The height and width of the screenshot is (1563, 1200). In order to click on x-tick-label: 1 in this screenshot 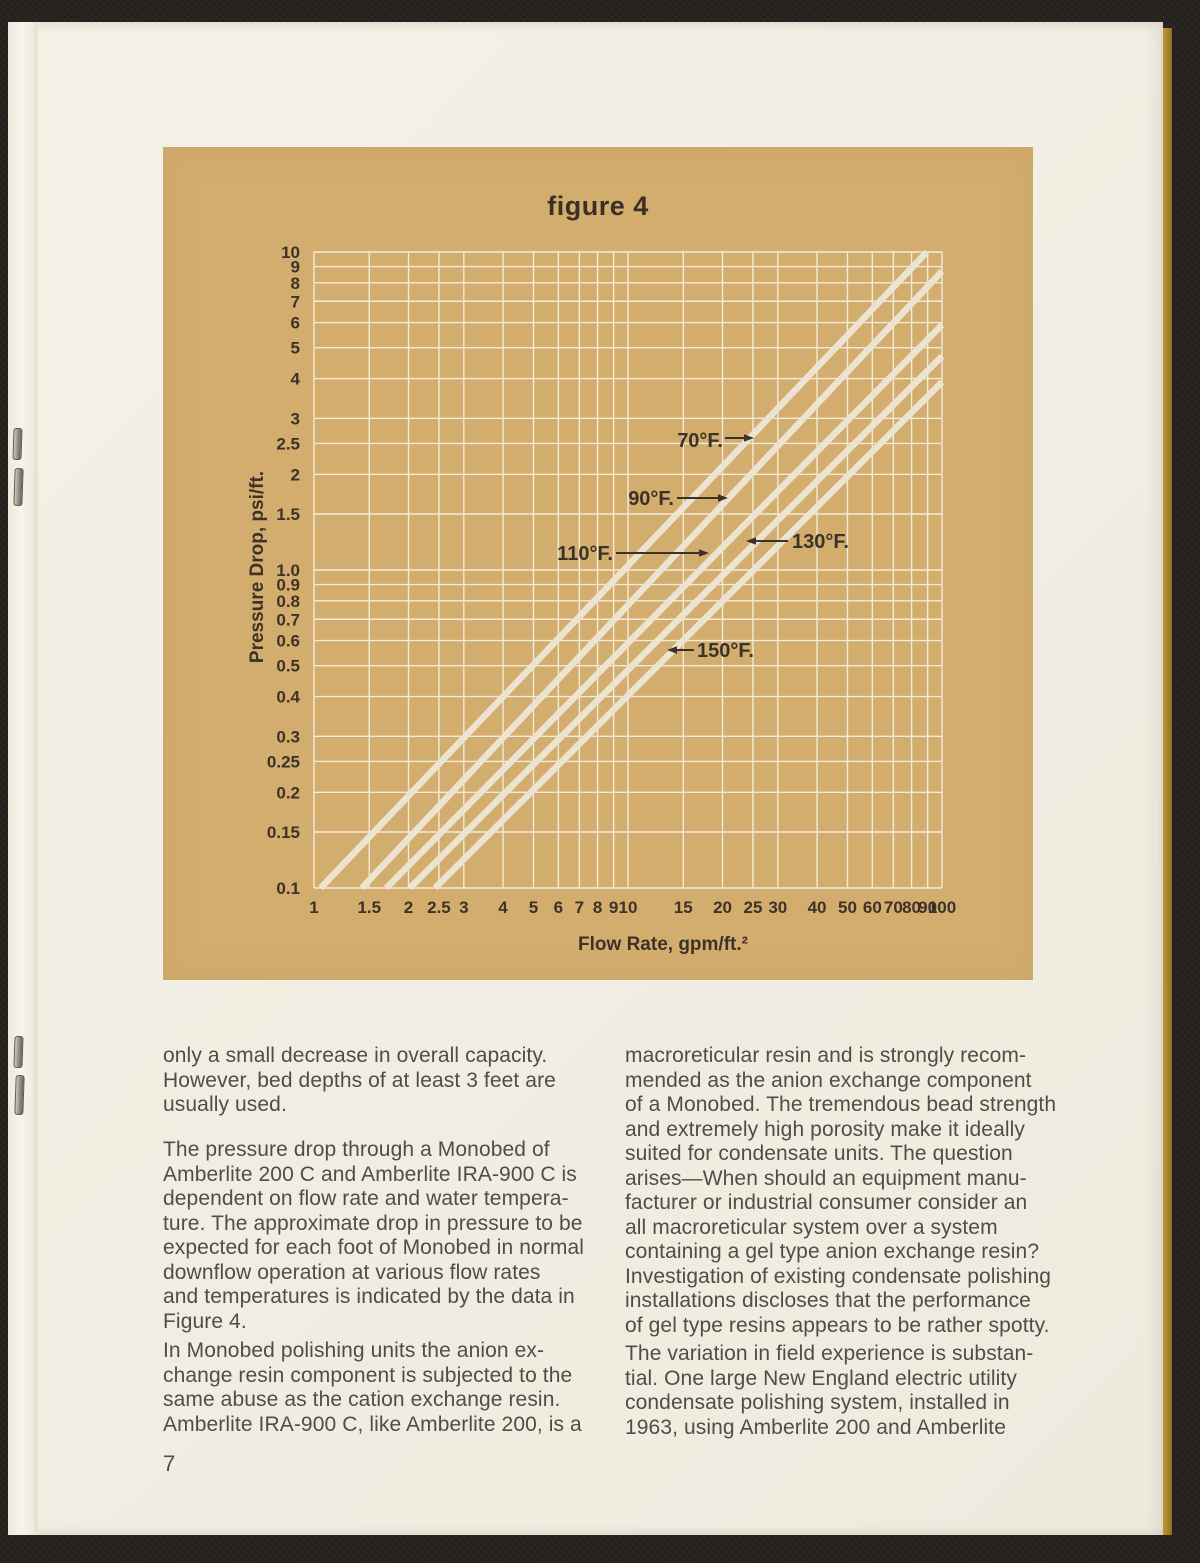, I will do `click(313, 907)`.